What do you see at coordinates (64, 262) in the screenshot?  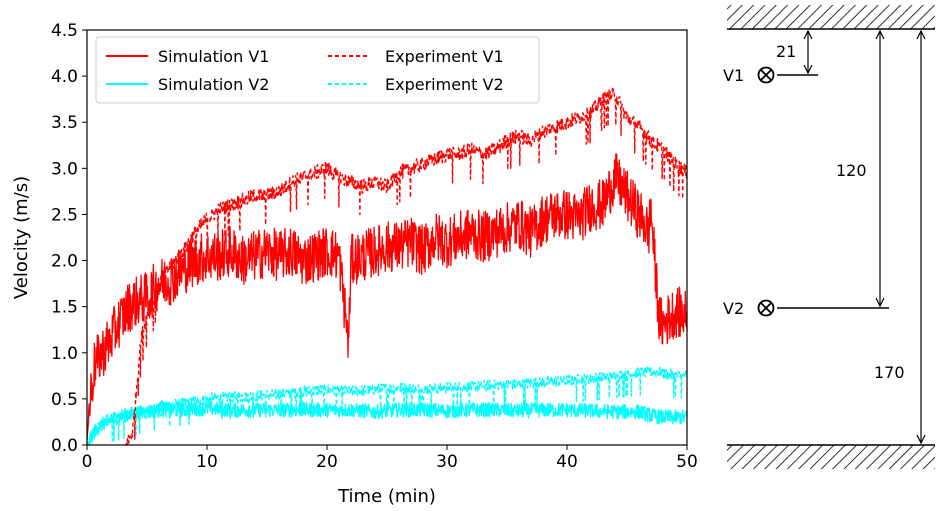 I see `y-tick-label: 2.0` at bounding box center [64, 262].